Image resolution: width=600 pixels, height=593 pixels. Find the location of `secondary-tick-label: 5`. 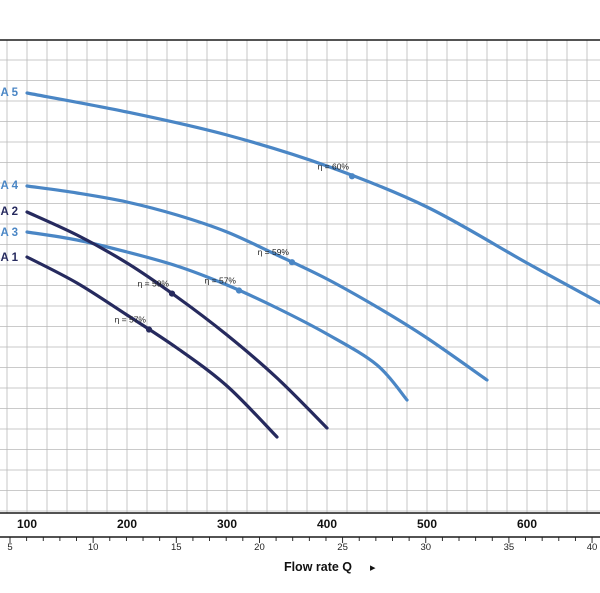

secondary-tick-label: 5 is located at coordinates (9, 547).